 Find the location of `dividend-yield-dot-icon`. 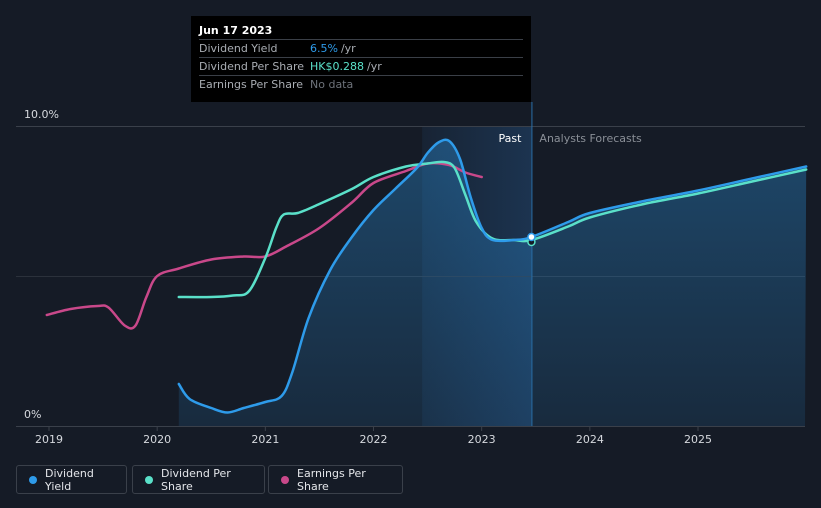

dividend-yield-dot-icon is located at coordinates (33, 479).